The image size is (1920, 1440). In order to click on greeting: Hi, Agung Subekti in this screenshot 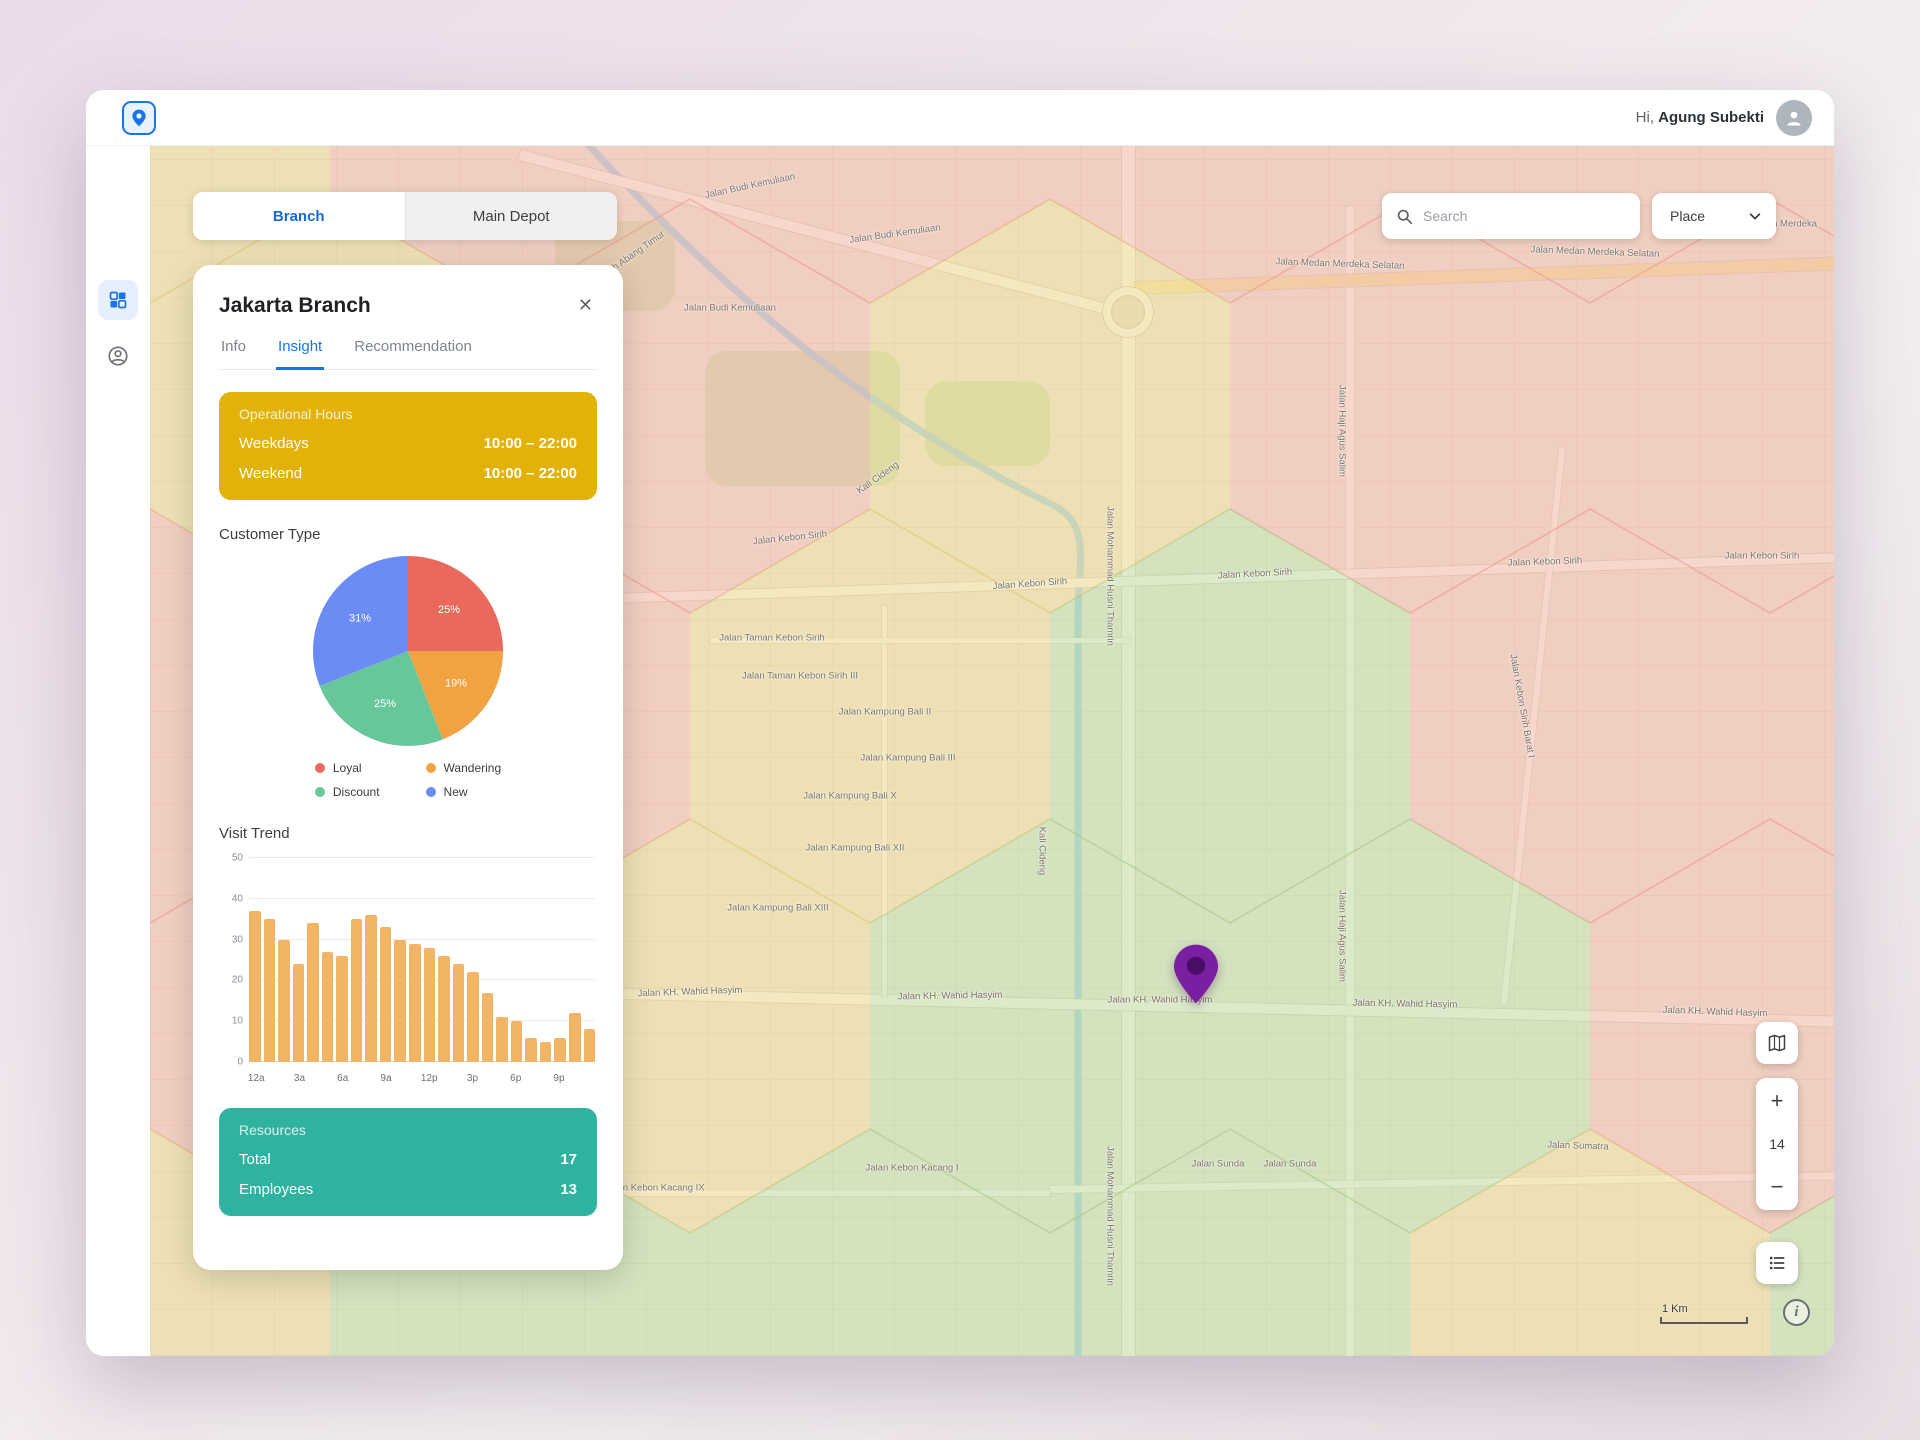, I will do `click(1700, 117)`.